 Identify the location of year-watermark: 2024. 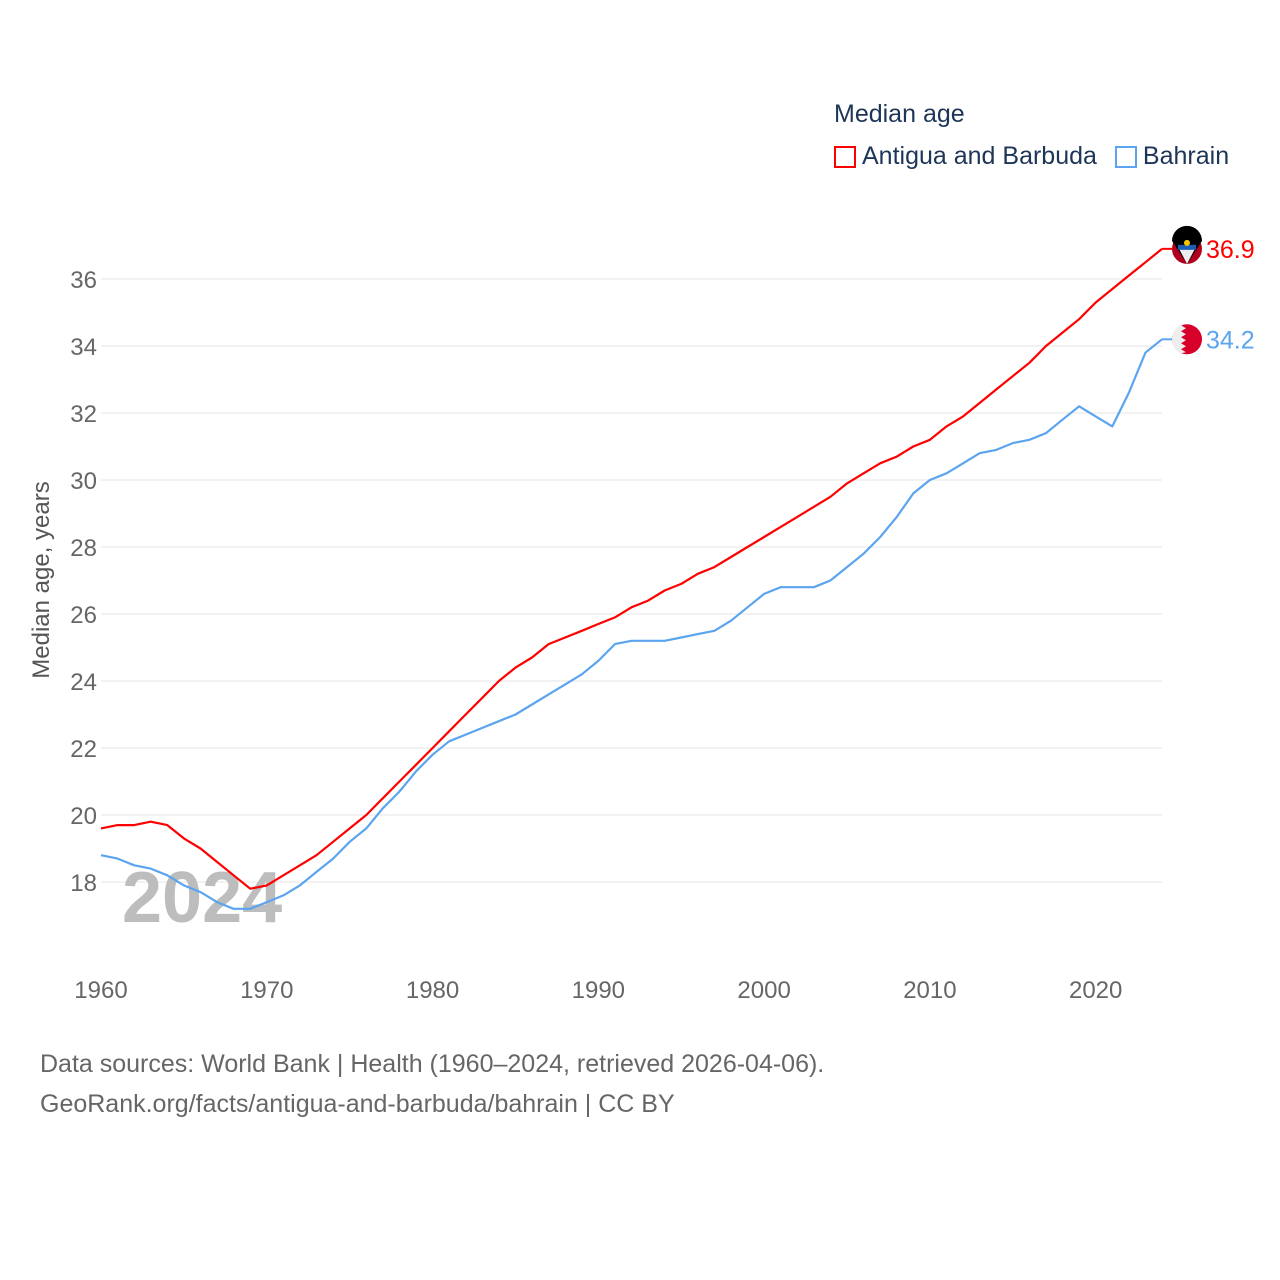
(202, 898).